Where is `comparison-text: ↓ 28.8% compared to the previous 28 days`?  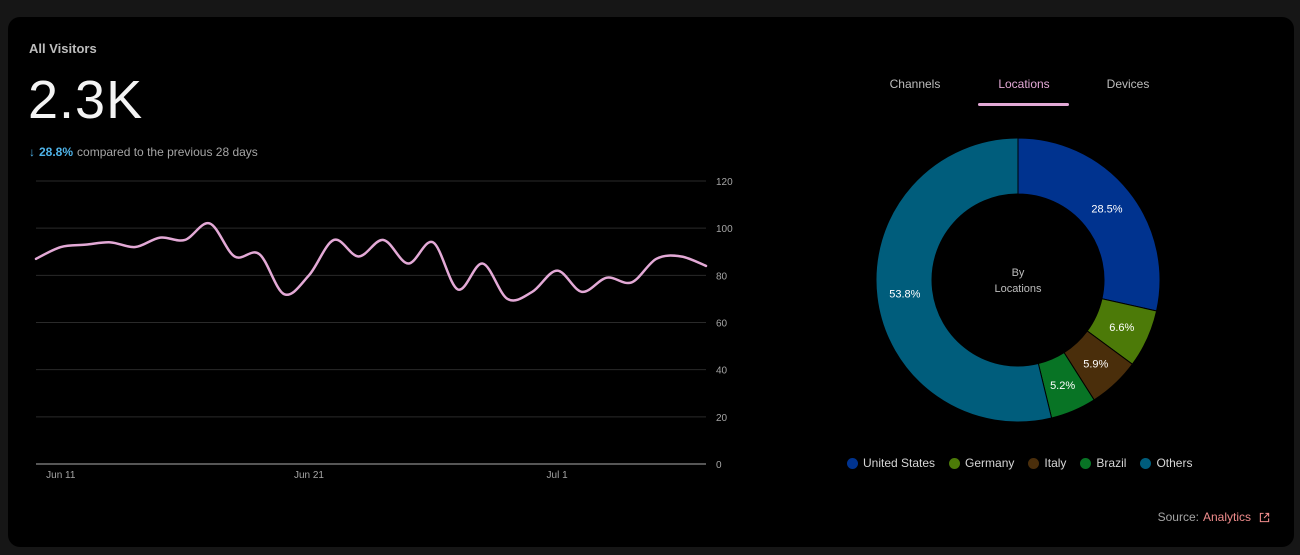 comparison-text: ↓ 28.8% compared to the previous 28 days is located at coordinates (143, 152).